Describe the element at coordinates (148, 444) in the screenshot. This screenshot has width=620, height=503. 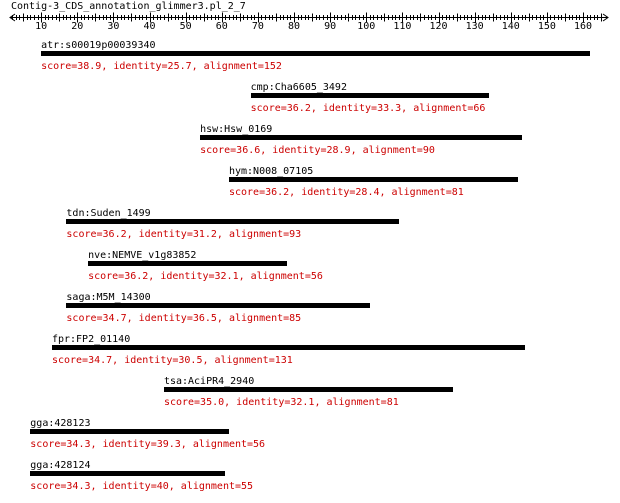
I see `hit-stats-label: score=34.3, identity=39.3, alignment=56` at that location.